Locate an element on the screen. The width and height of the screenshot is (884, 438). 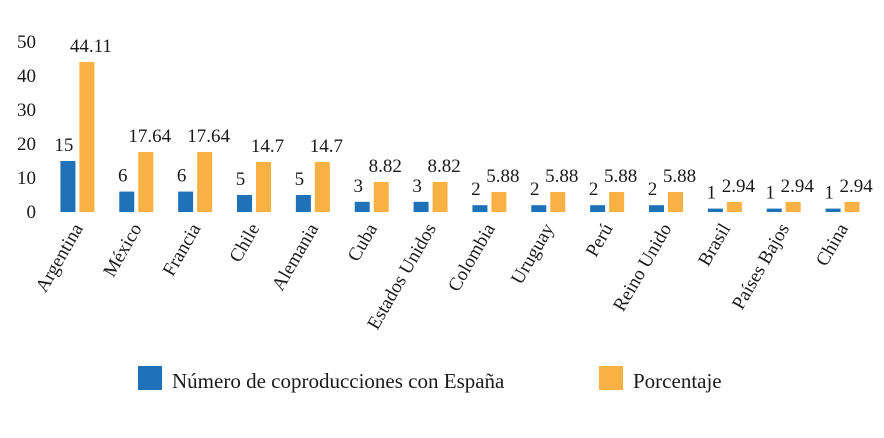
y-tick-label: 20 is located at coordinates (26, 144).